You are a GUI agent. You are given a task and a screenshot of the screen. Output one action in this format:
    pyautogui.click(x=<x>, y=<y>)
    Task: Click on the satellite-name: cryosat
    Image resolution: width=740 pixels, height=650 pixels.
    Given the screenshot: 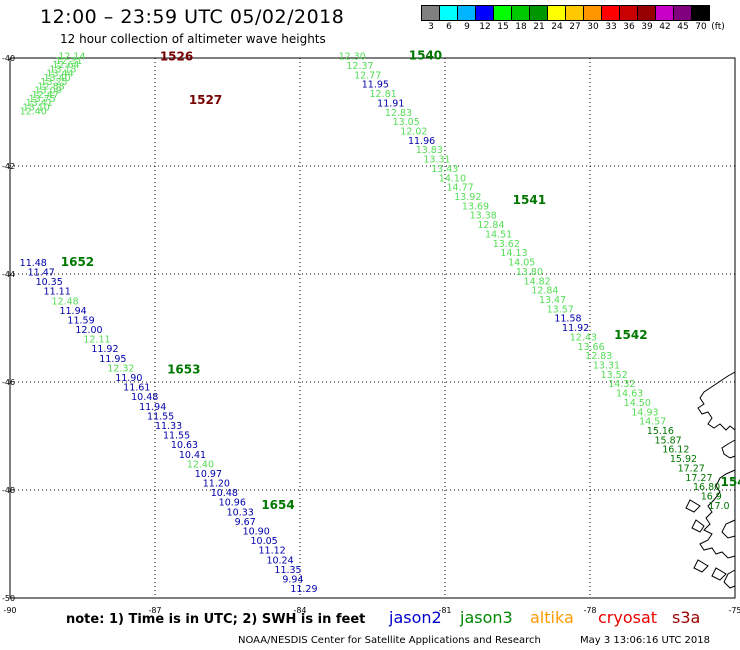 What is the action you would take?
    pyautogui.click(x=628, y=617)
    